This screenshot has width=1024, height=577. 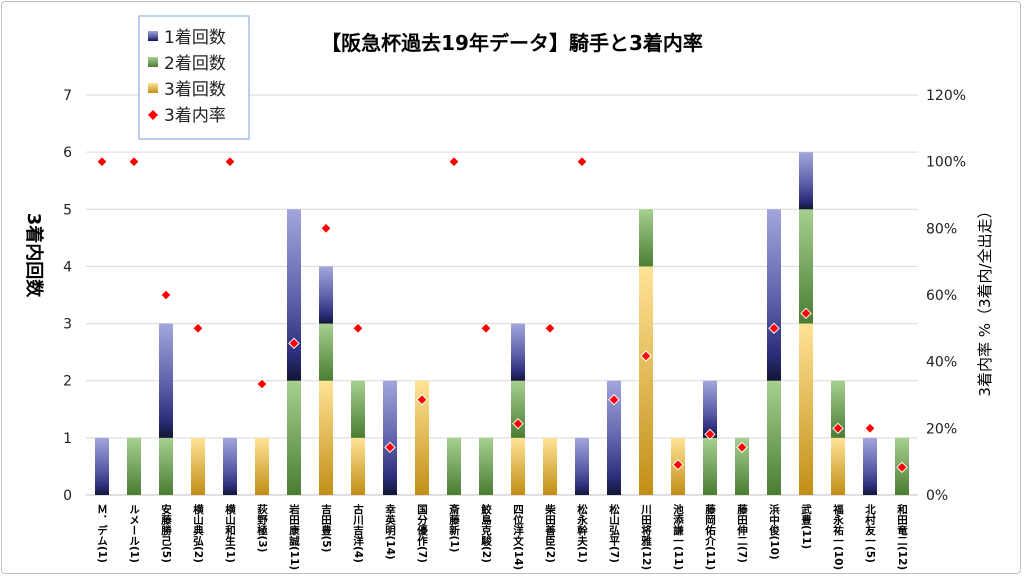 I want to click on x-tick-label: 福永祐一(10), so click(x=838, y=536).